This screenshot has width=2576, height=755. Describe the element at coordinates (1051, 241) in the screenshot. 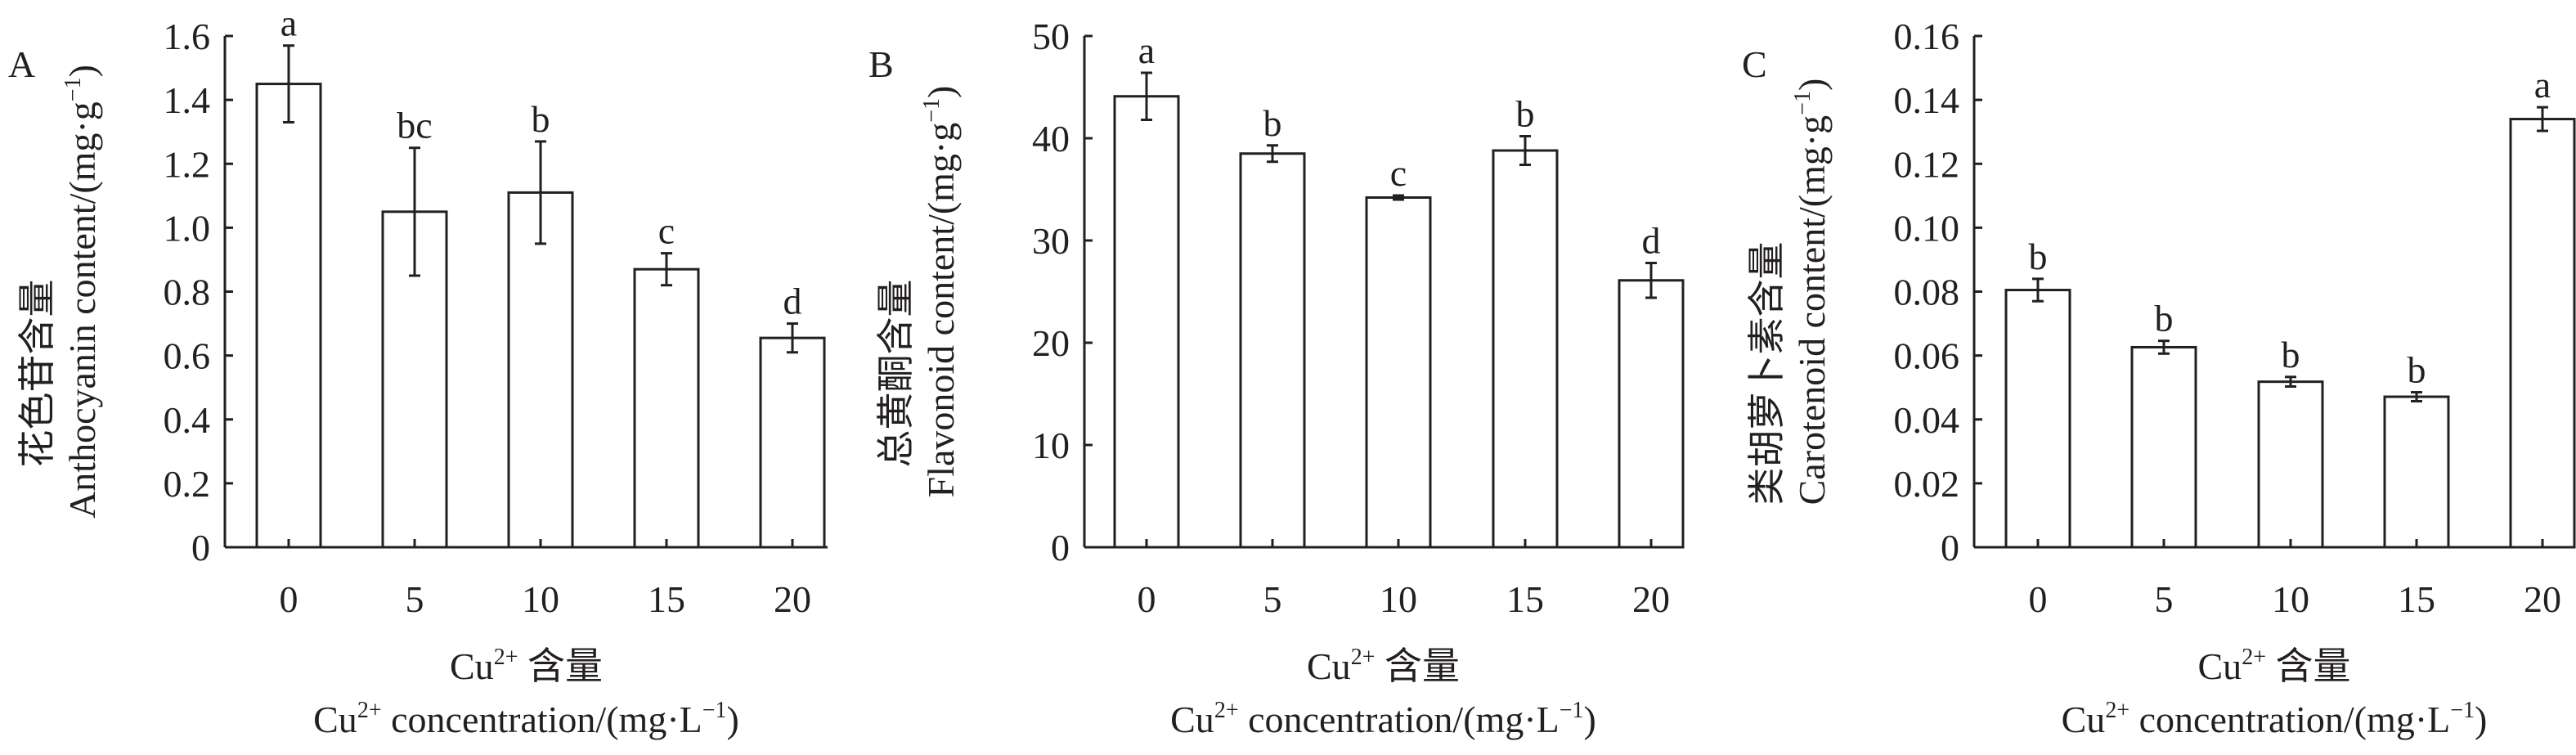

I see `y-tick-label: 30` at that location.